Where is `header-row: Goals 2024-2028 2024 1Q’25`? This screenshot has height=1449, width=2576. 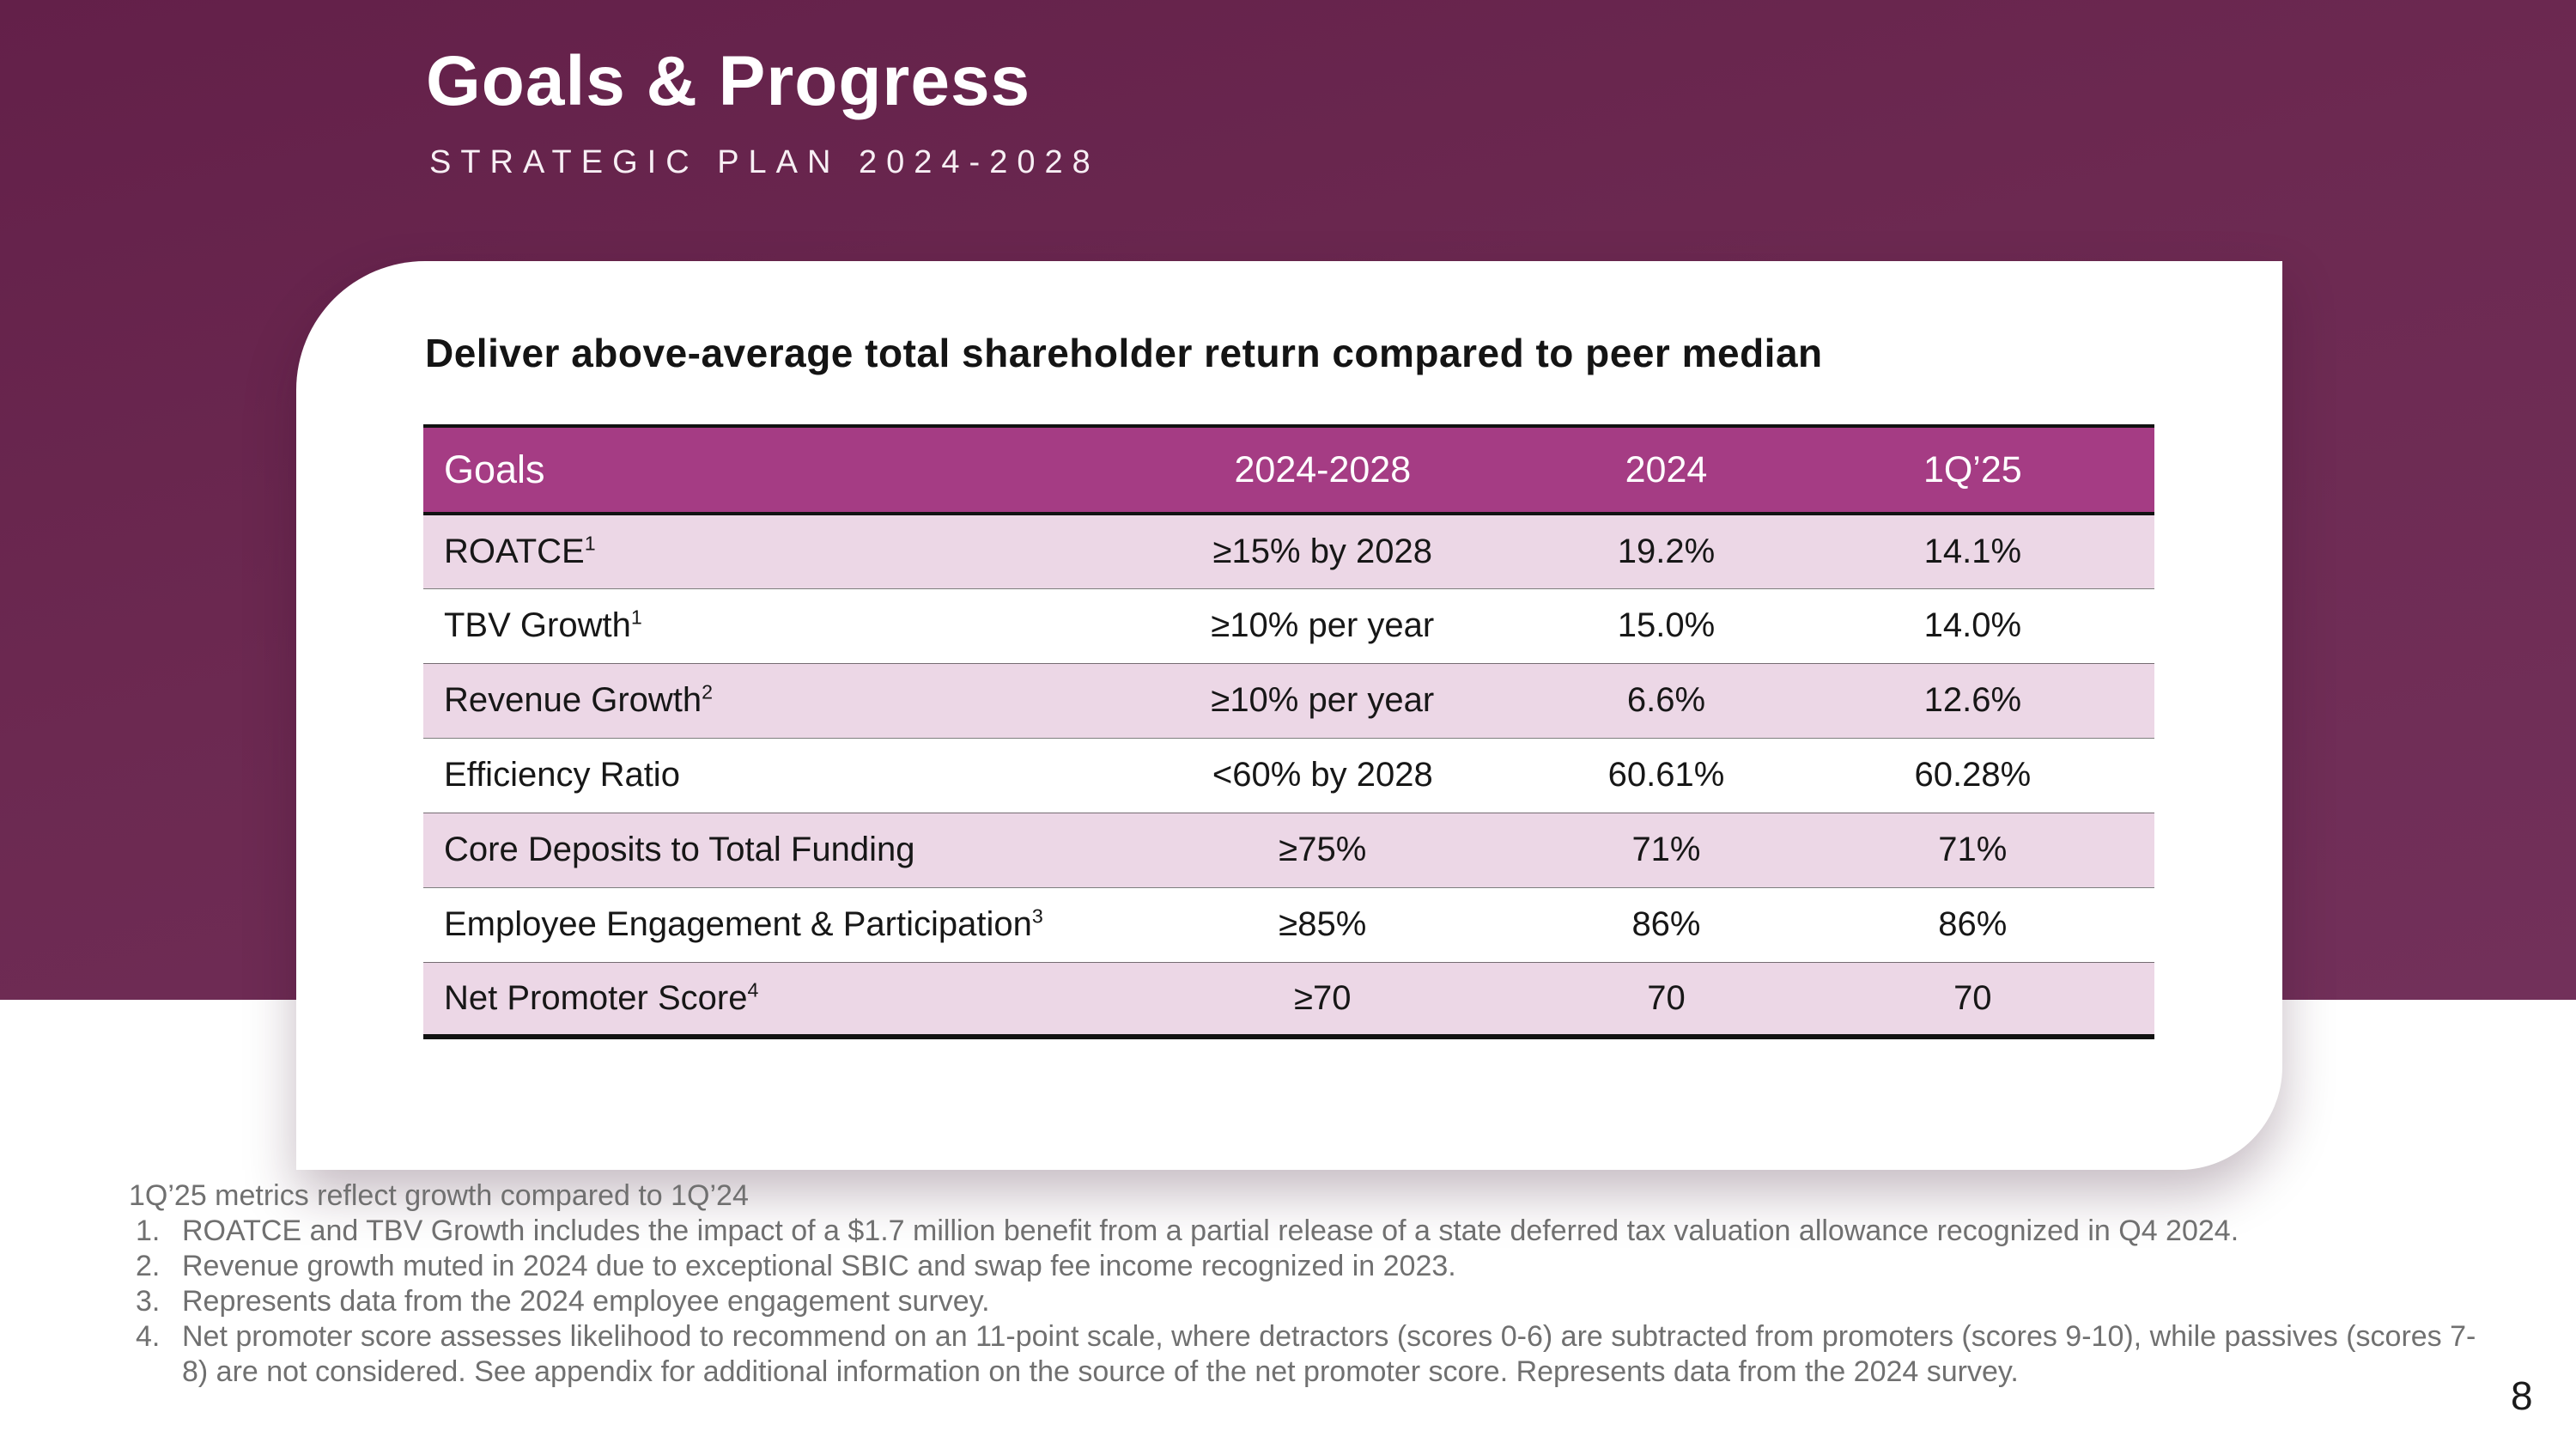
header-row: Goals 2024-2028 2024 1Q’25 is located at coordinates (1288, 470).